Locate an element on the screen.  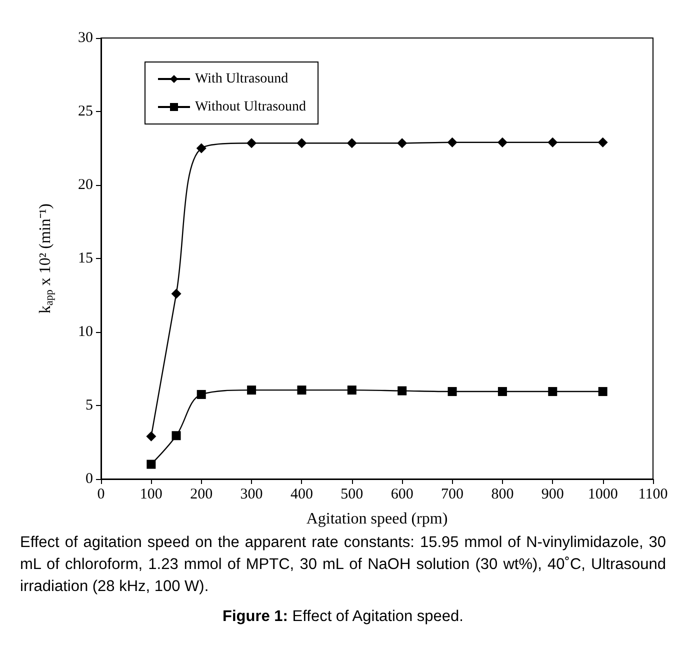
legend-label: Without Ultrasound is located at coordinates (250, 107).